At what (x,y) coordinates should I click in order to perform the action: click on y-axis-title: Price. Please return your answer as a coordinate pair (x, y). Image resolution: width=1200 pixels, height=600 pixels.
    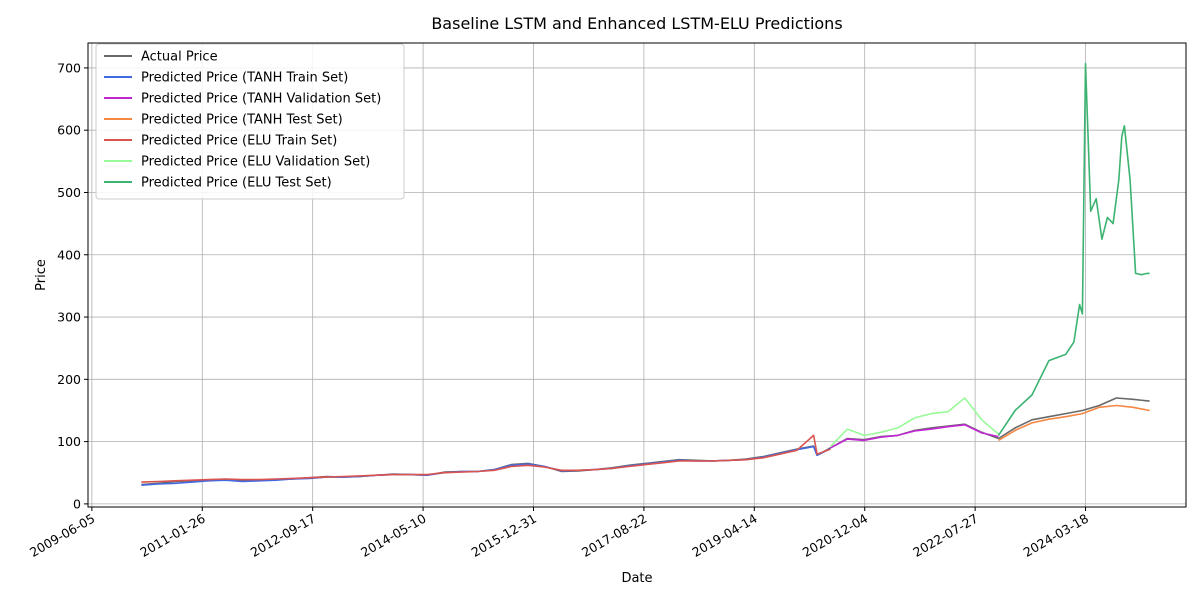
    Looking at the image, I should click on (41, 275).